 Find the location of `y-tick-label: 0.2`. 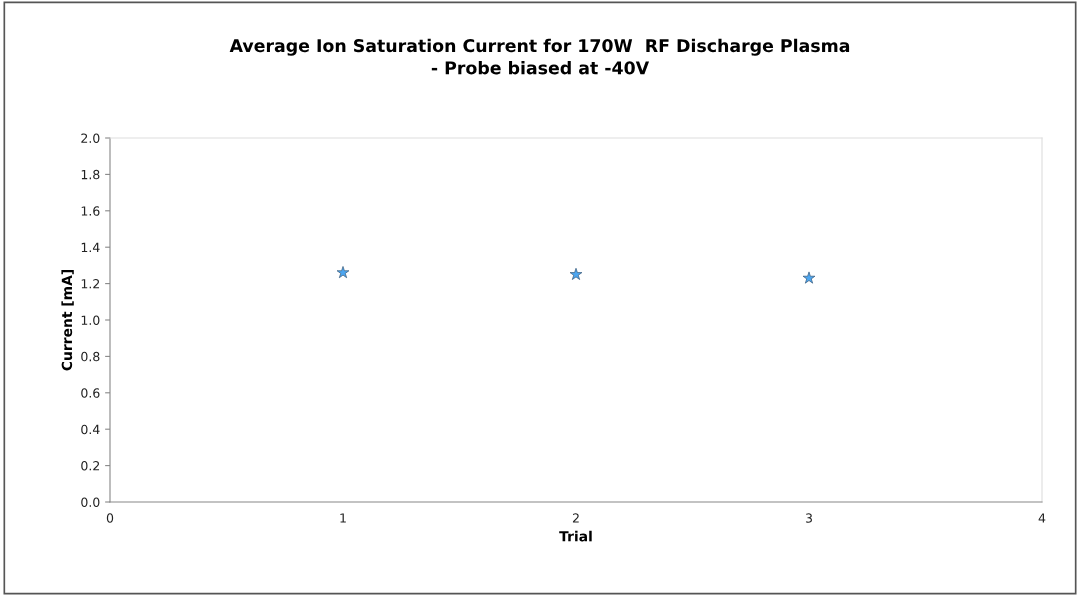

y-tick-label: 0.2 is located at coordinates (90, 466).